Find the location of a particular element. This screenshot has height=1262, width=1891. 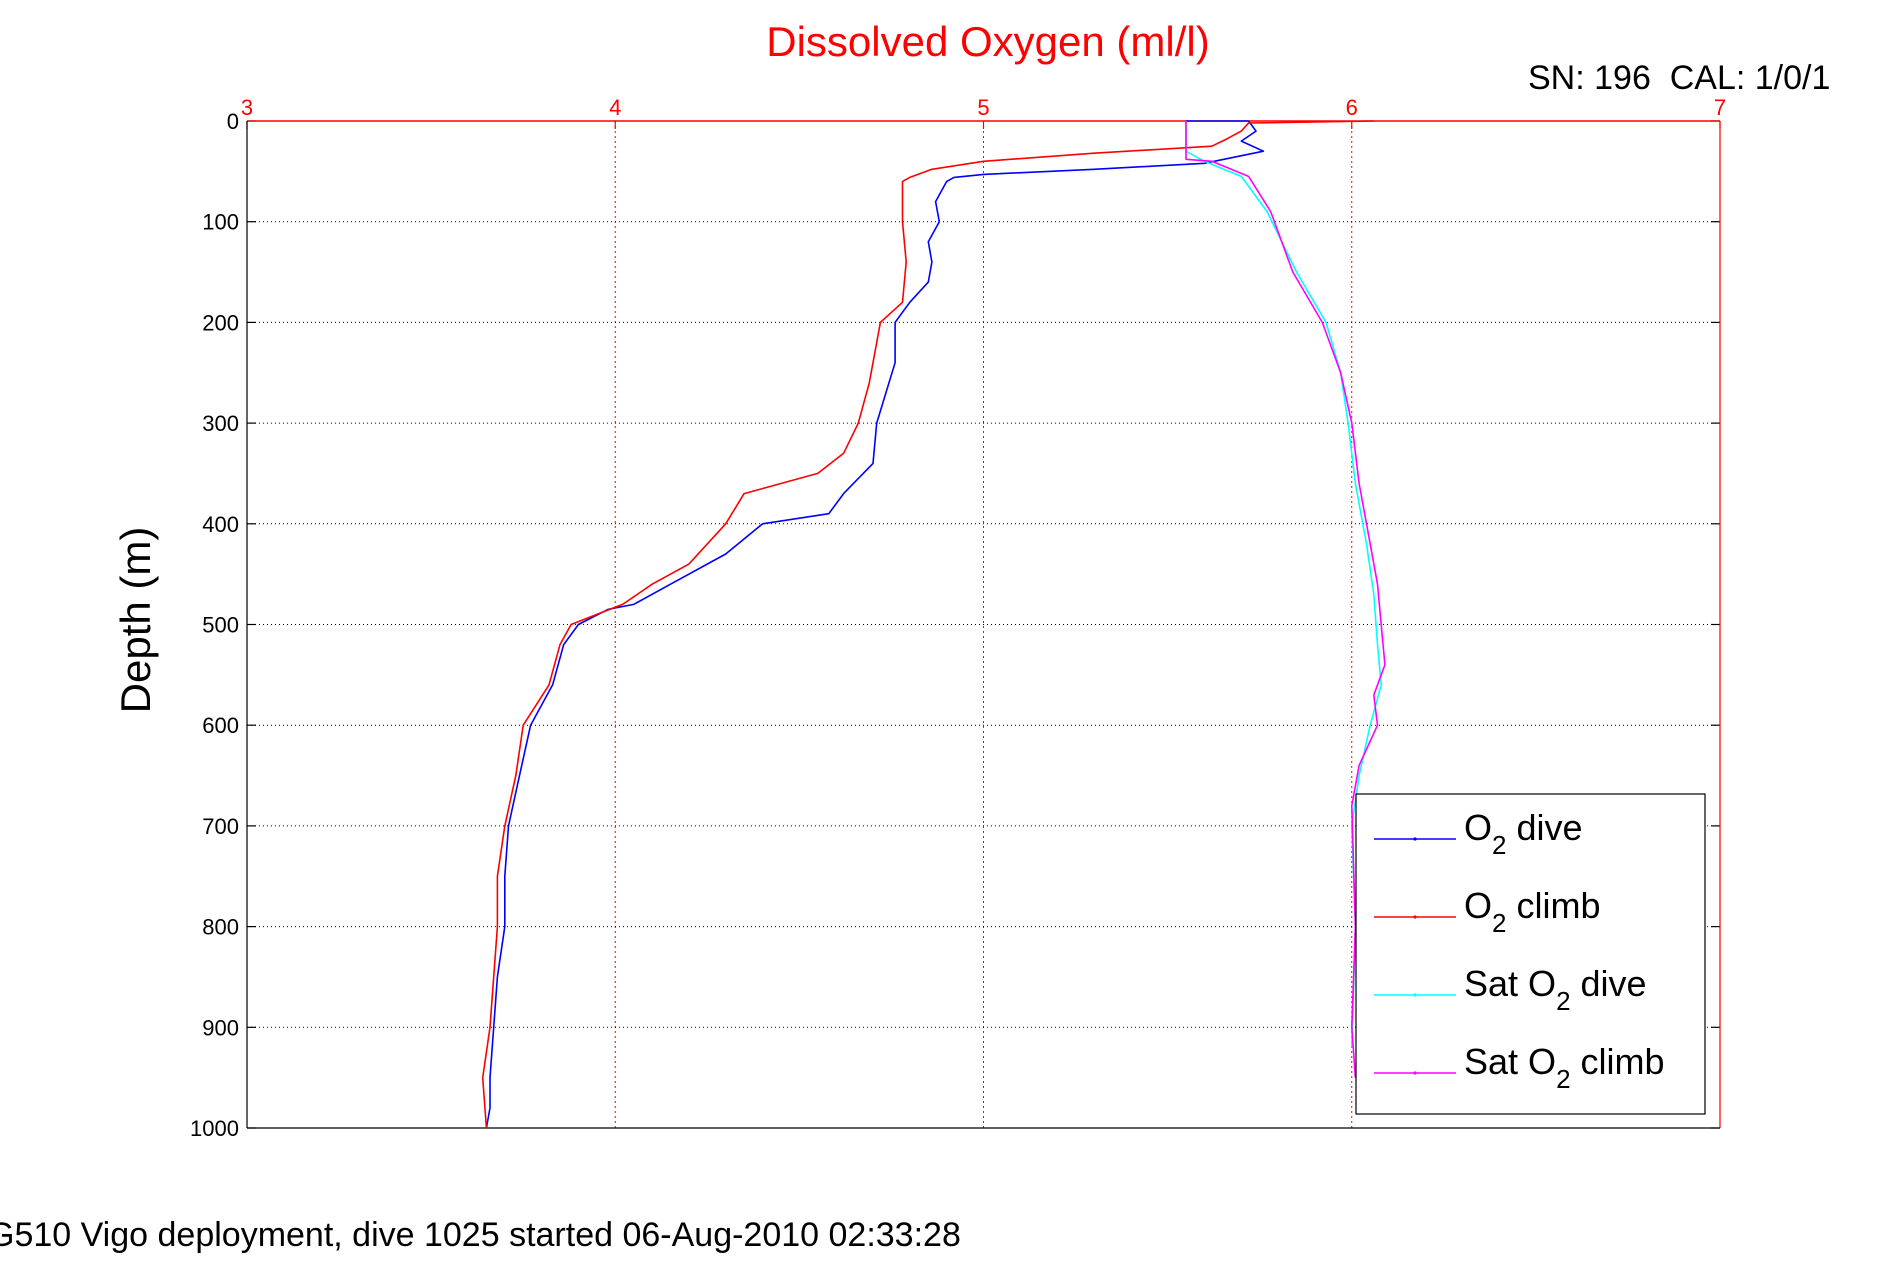

y-tick-label: 1000 is located at coordinates (214, 1128).